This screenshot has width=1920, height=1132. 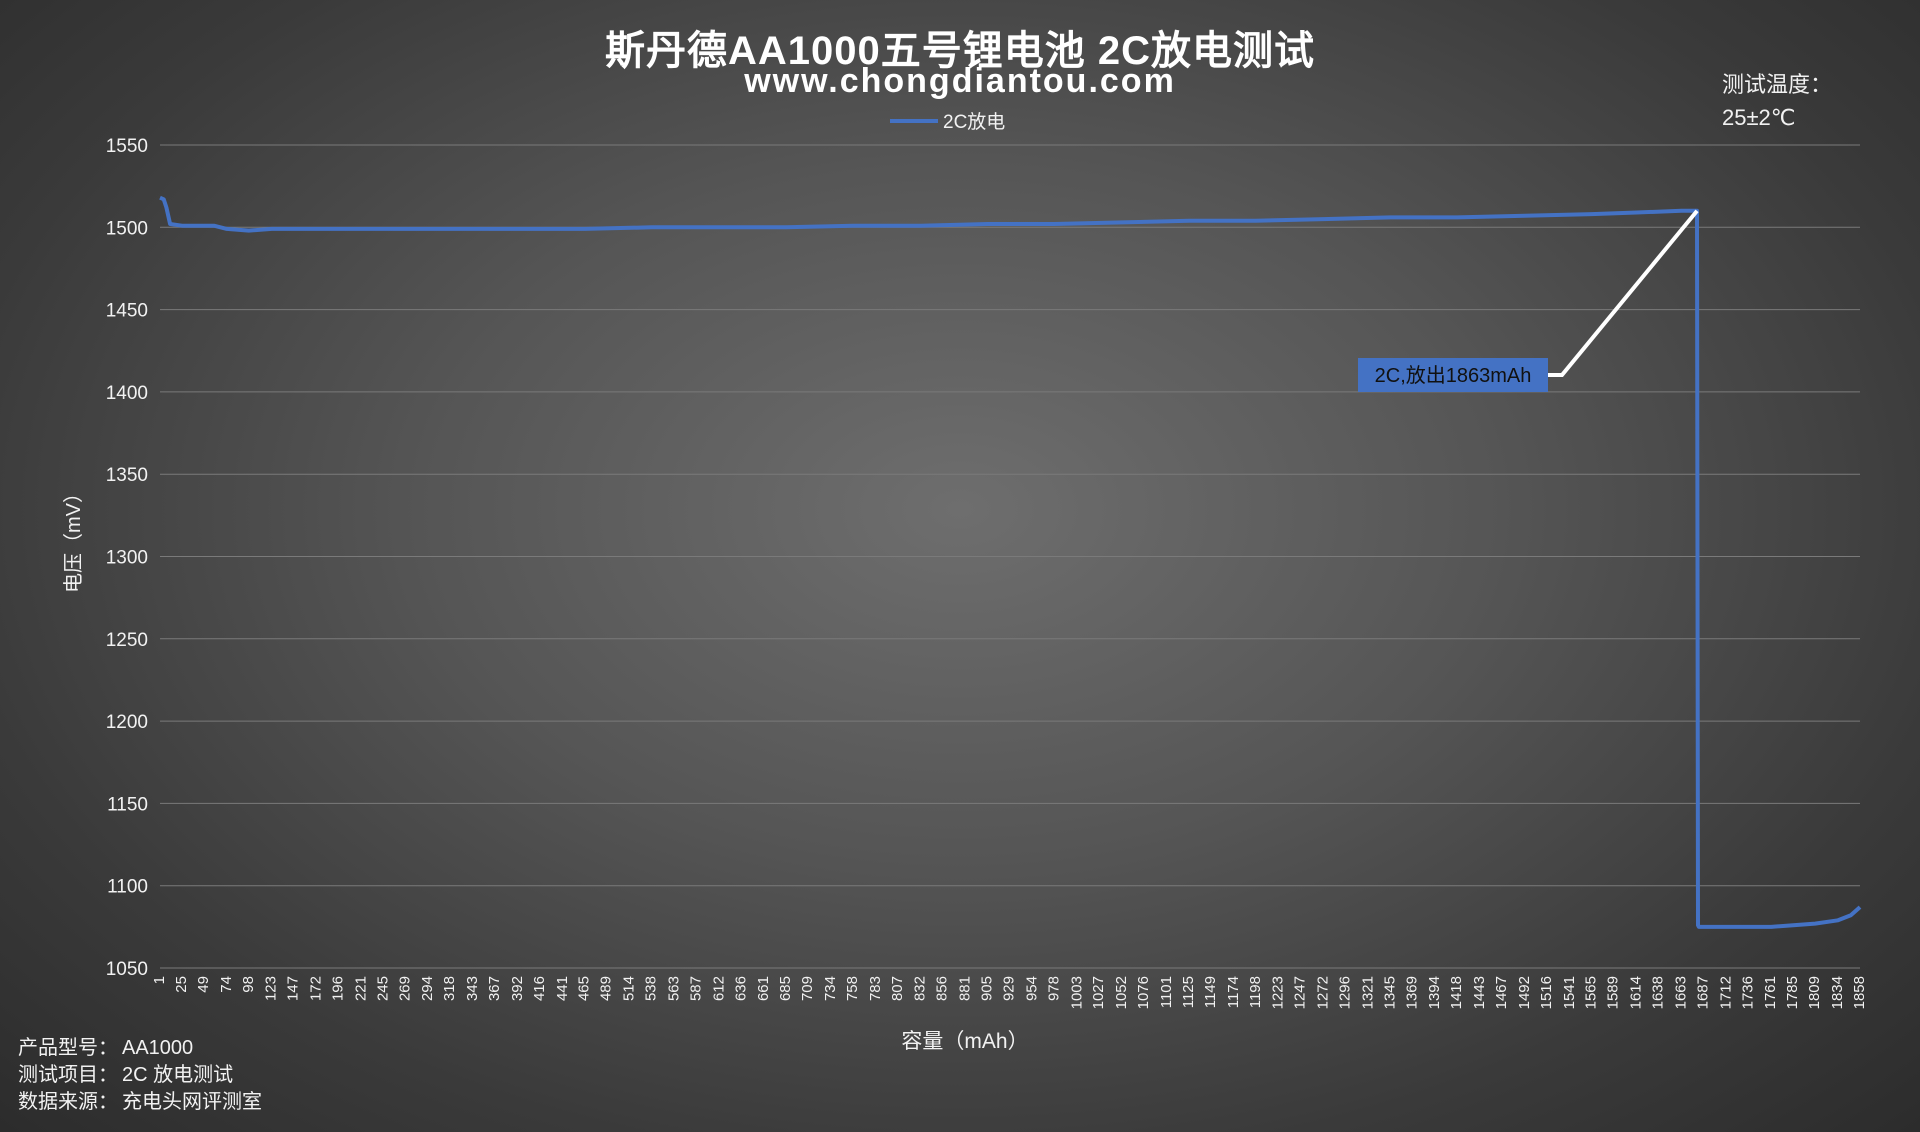 I want to click on info-row-model: 产品型号： AA1000, so click(x=142, y=1048).